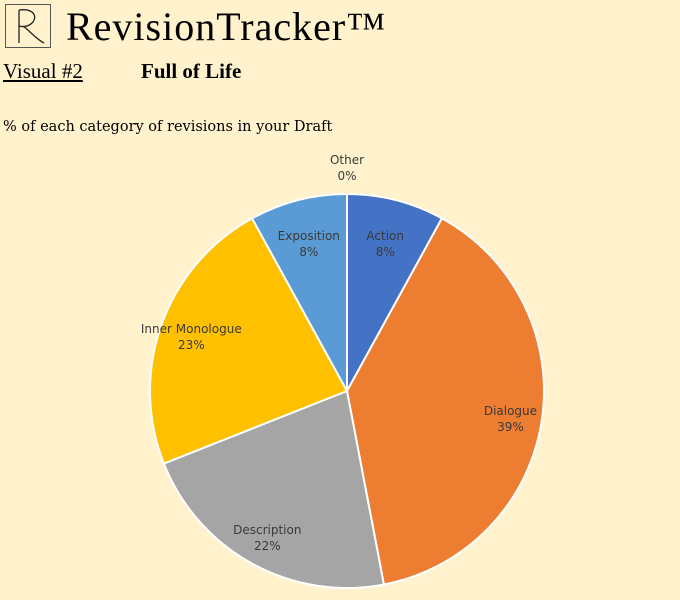 This screenshot has width=680, height=600. What do you see at coordinates (226, 26) in the screenshot?
I see `app-title: RevisionTracker™` at bounding box center [226, 26].